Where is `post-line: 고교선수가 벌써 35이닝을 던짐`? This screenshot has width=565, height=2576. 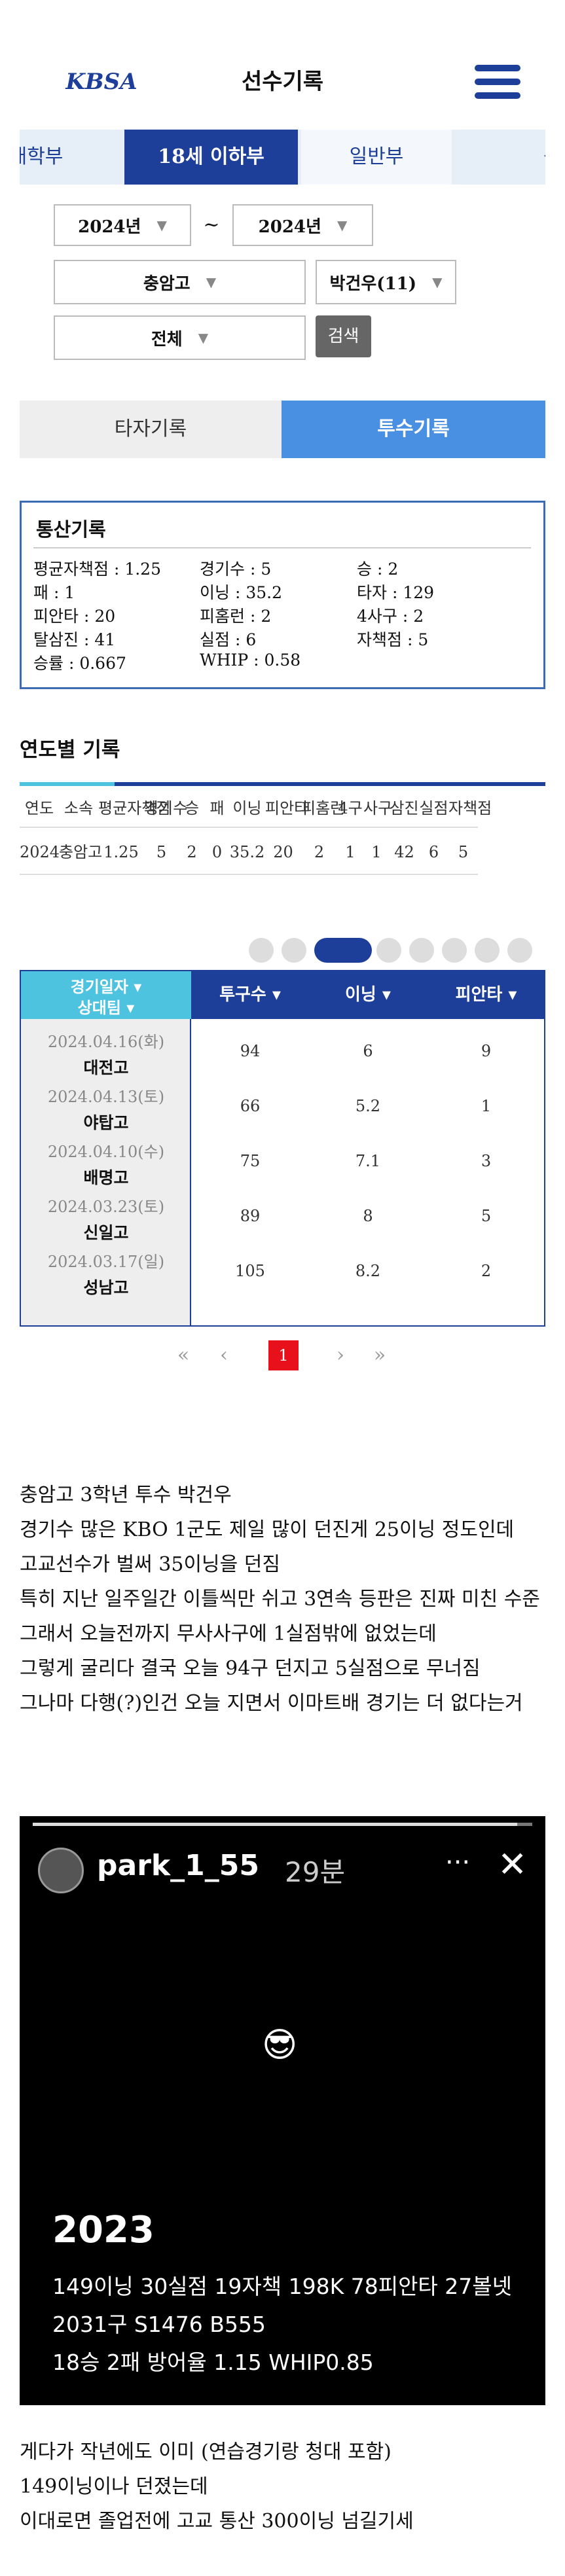 post-line: 고교선수가 벌써 35이닝을 던짐 is located at coordinates (150, 1564).